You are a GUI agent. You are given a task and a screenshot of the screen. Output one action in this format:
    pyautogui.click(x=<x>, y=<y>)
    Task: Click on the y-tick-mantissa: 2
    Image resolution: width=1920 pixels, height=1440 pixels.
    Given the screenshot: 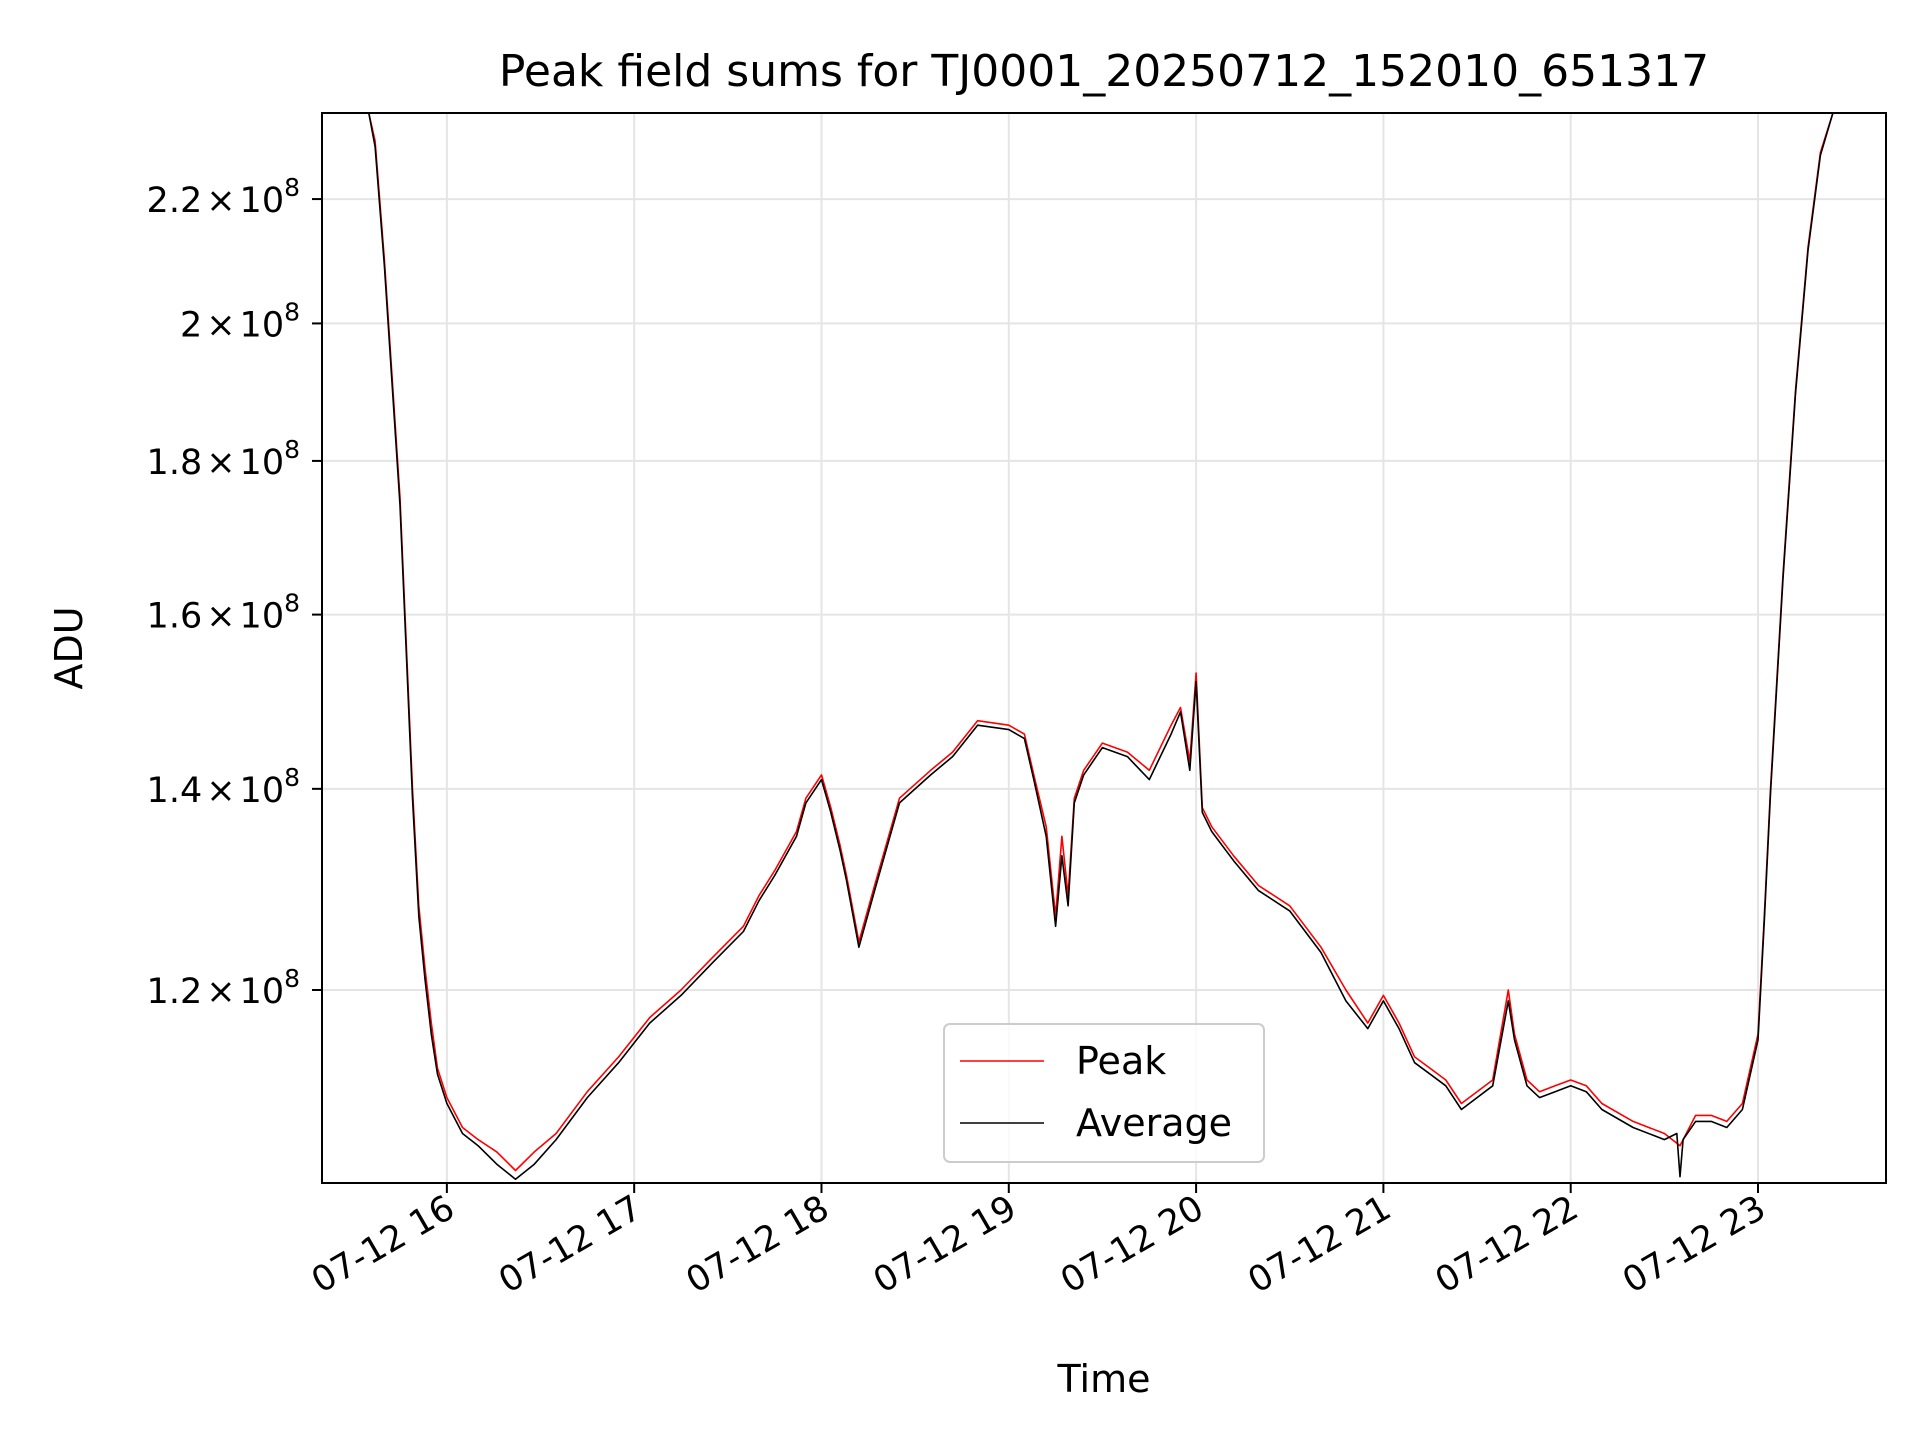 What is the action you would take?
    pyautogui.click(x=191, y=325)
    